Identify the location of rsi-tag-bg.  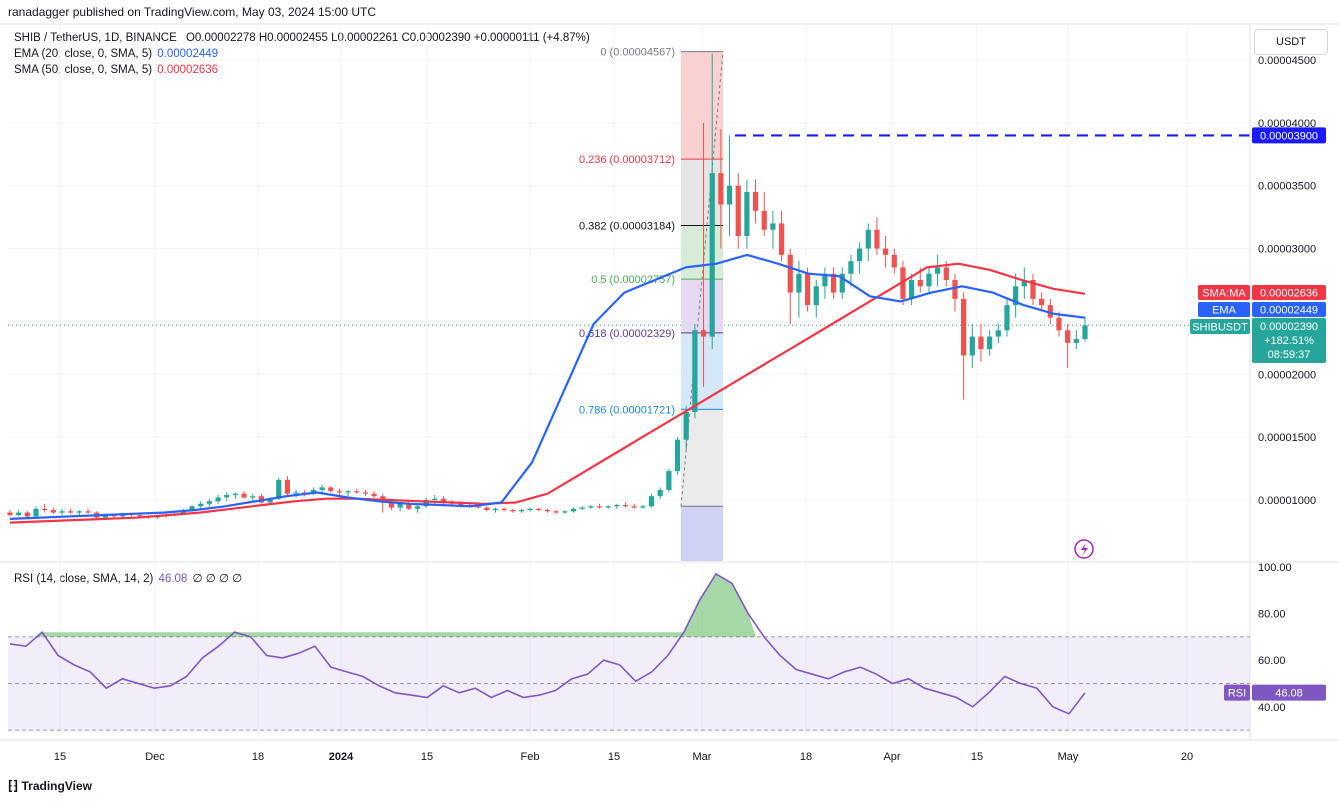
(1237, 692).